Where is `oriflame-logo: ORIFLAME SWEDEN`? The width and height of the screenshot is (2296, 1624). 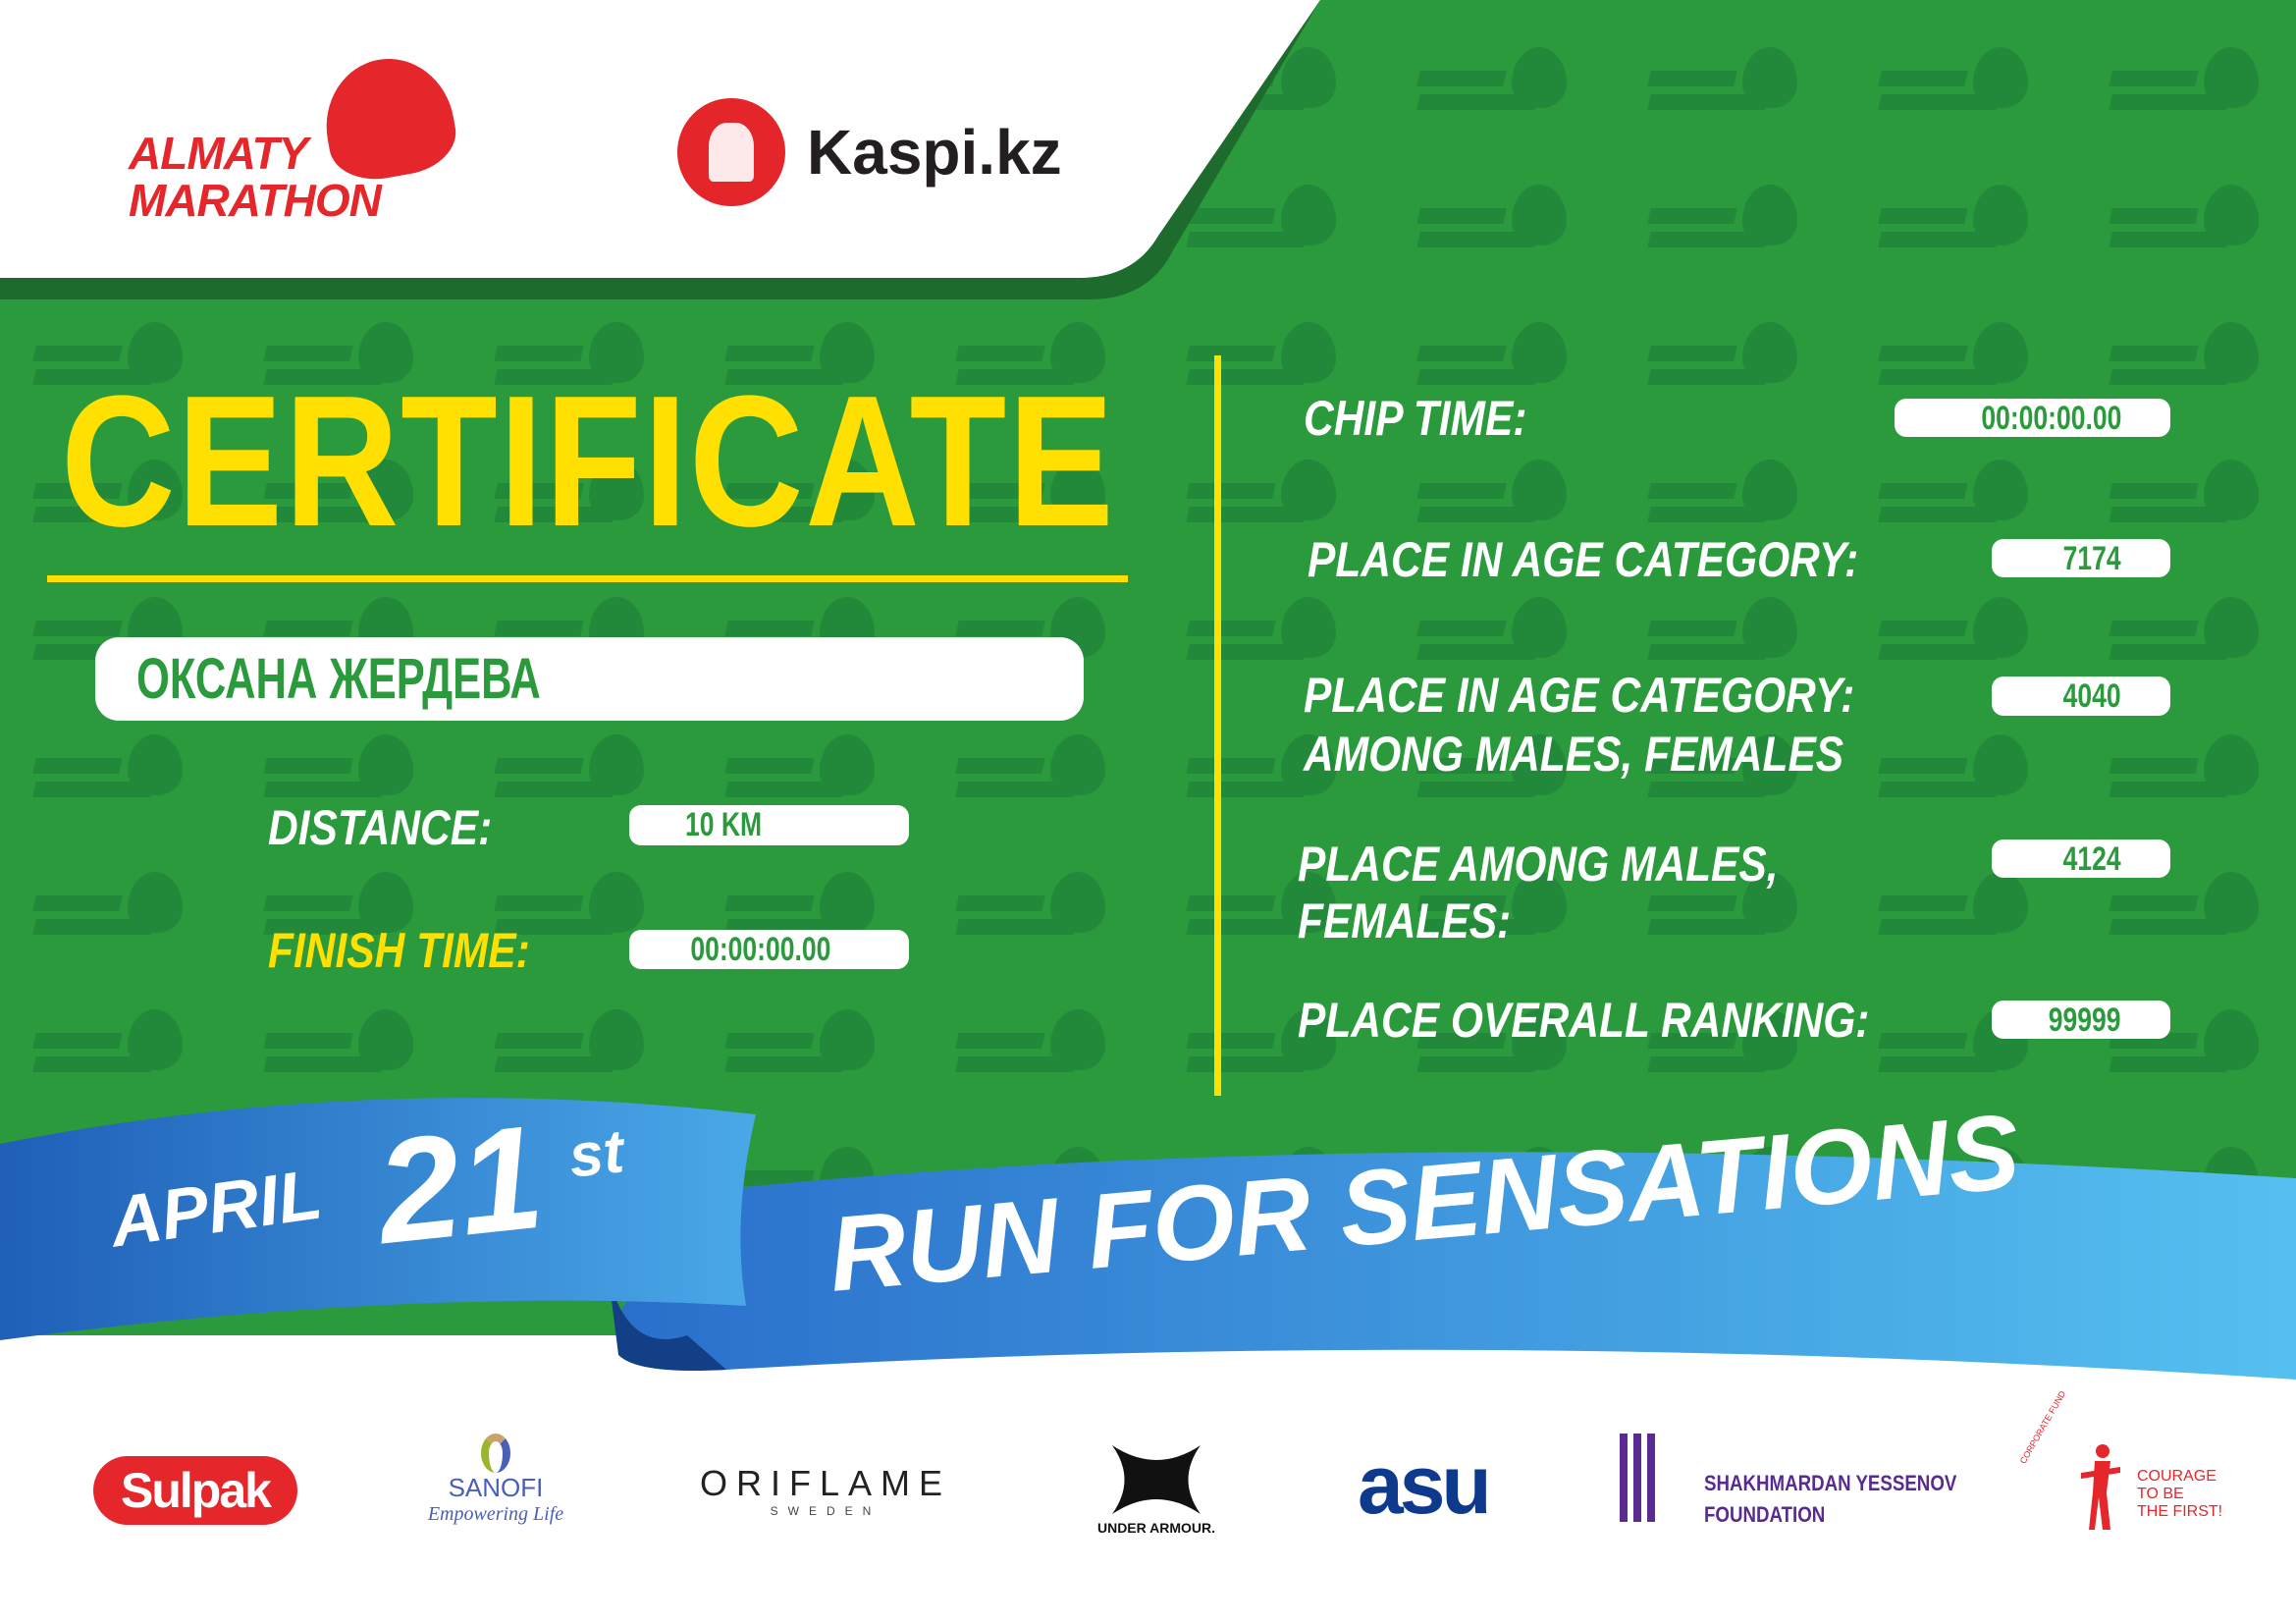
oriflame-logo: ORIFLAME SWEDEN is located at coordinates (825, 1490).